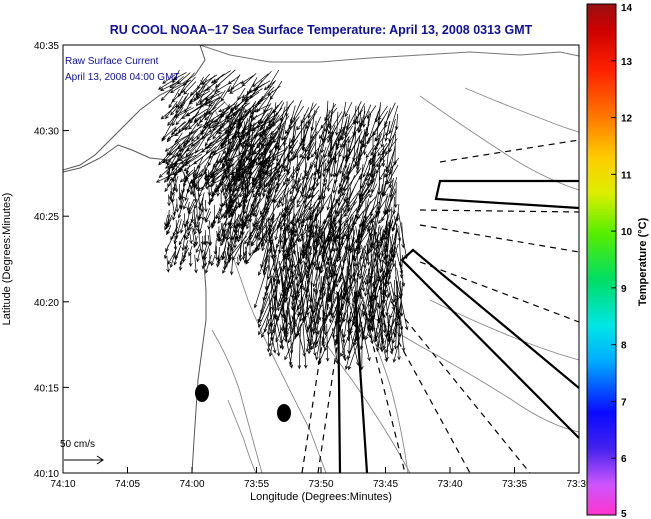 The height and width of the screenshot is (519, 651). What do you see at coordinates (321, 497) in the screenshot?
I see `x-axis-label: Longitude (Degrees:Minutes)` at bounding box center [321, 497].